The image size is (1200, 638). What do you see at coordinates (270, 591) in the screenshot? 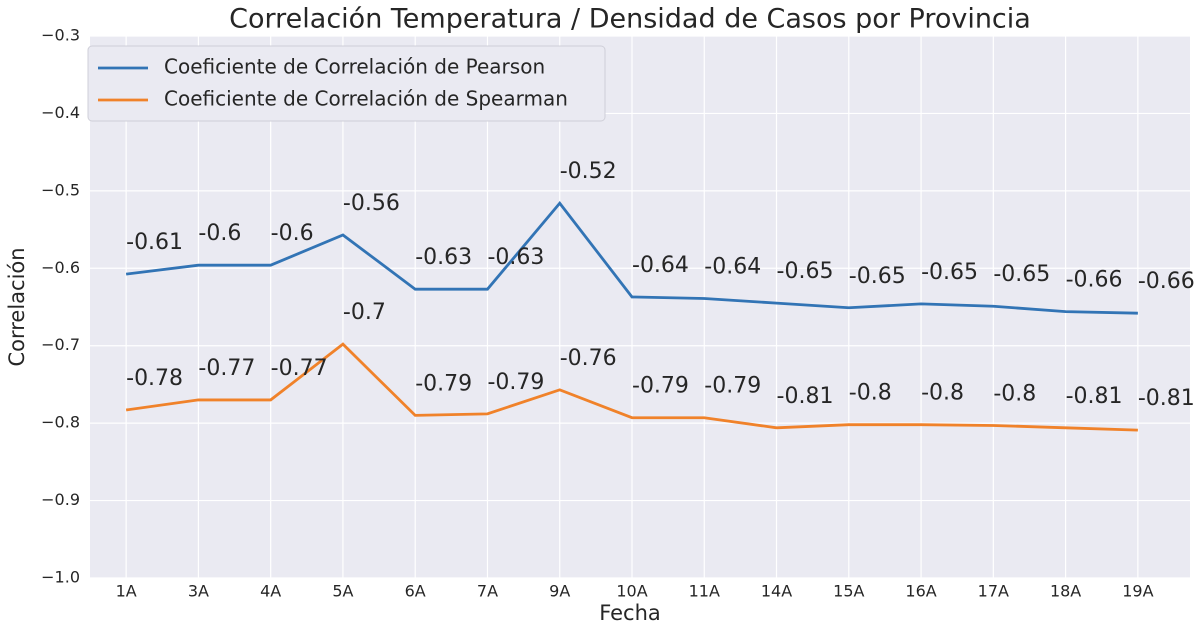
I see `x-tick-label: 4A` at bounding box center [270, 591].